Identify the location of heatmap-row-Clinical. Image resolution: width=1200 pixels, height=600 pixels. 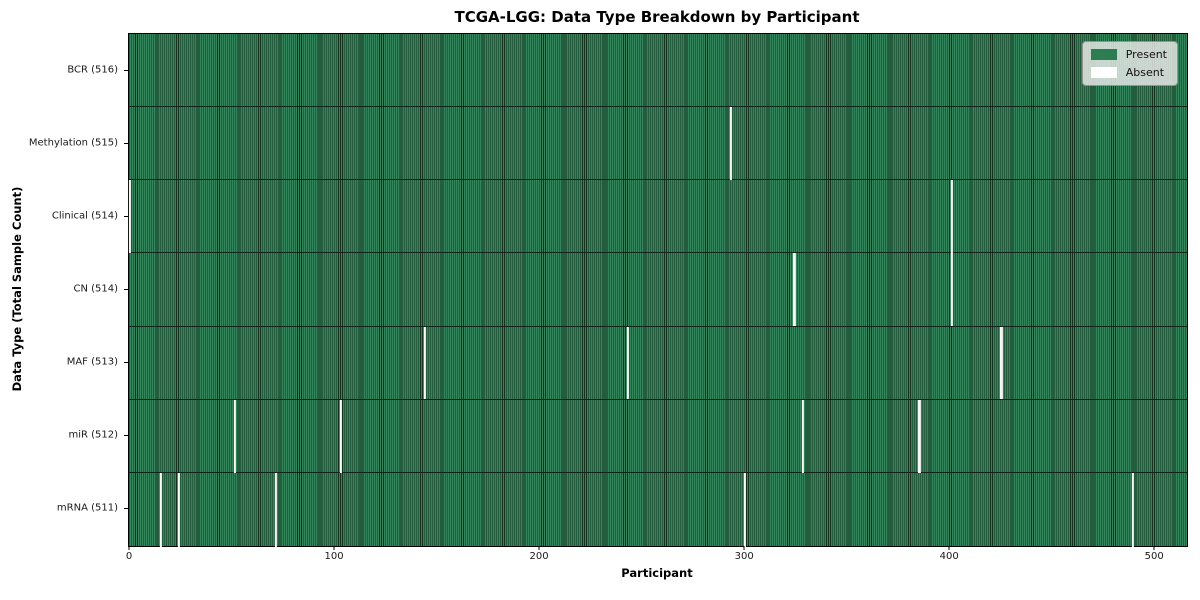
(657, 217).